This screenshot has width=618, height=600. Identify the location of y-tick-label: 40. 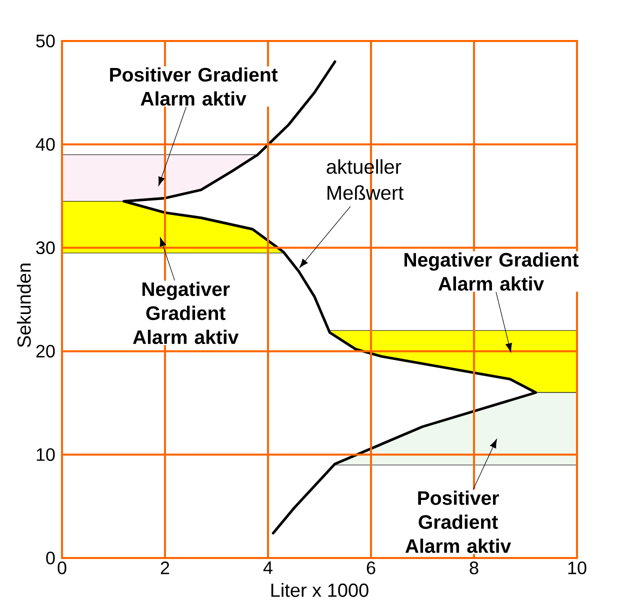
(45, 144).